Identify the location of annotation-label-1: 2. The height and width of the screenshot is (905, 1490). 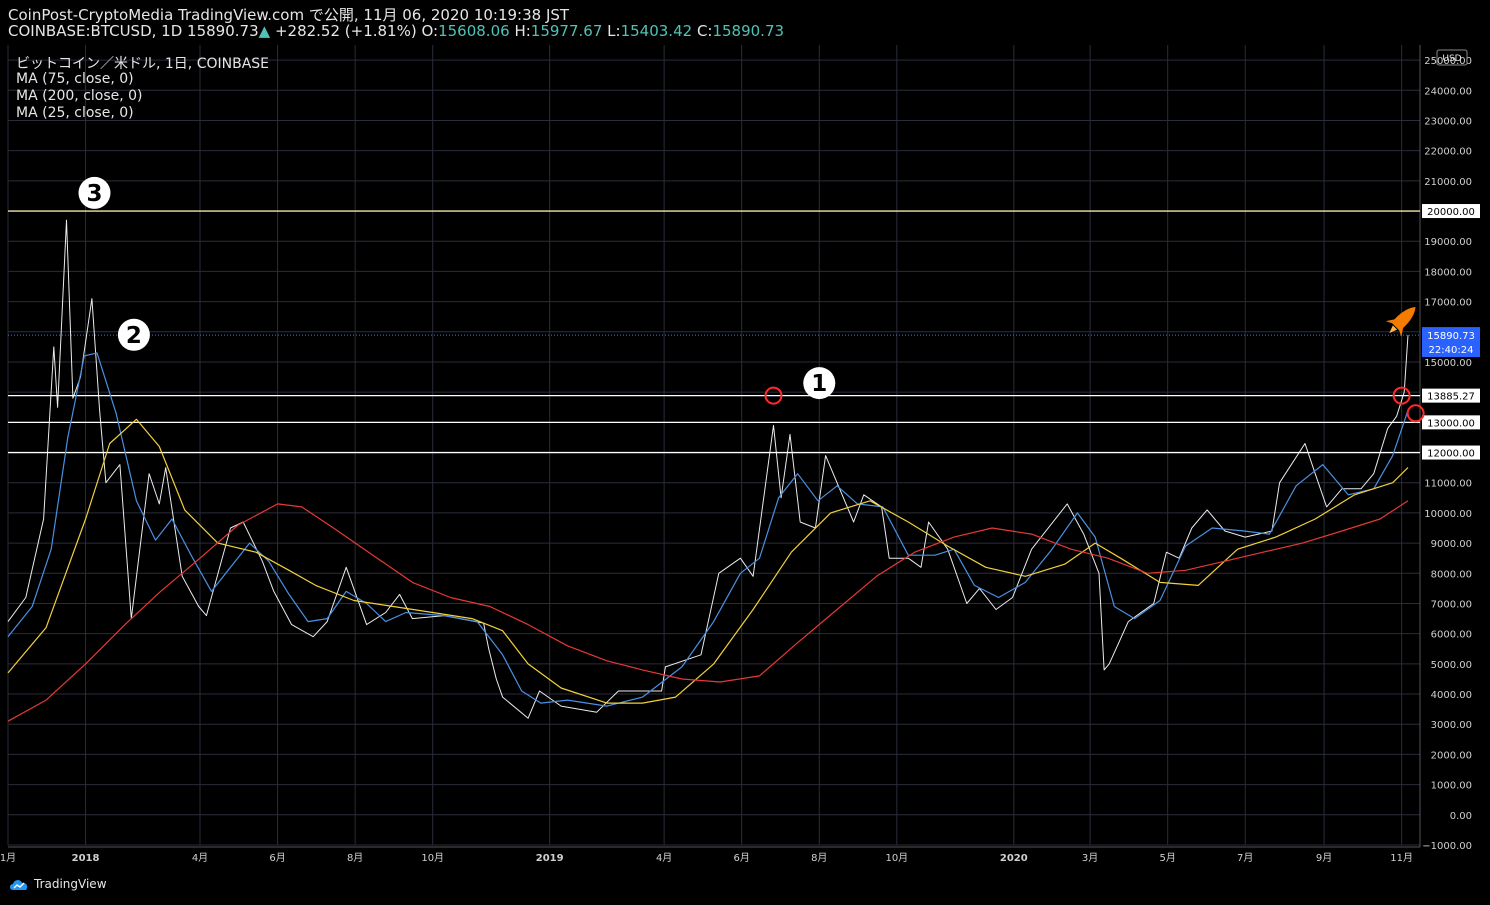
(134, 336).